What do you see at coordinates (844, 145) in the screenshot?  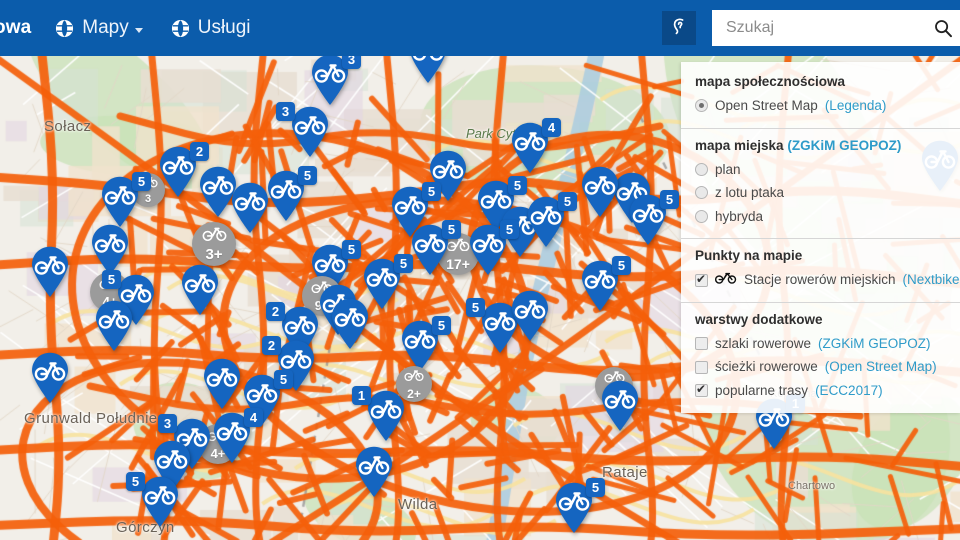 I see `legend-section-title-link: (ZGKiM GEOPOZ)` at bounding box center [844, 145].